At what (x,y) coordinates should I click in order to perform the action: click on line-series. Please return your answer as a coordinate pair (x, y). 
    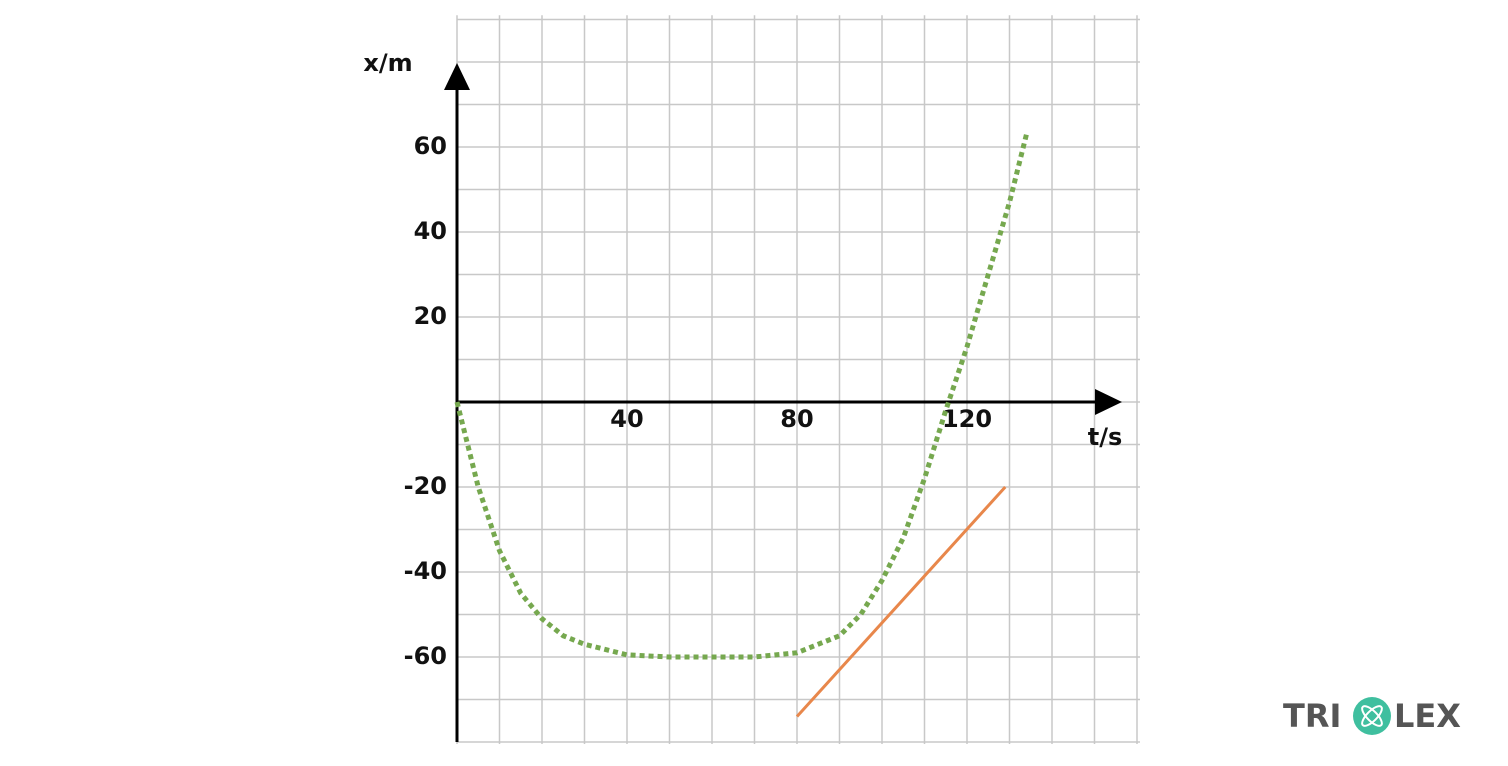
    Looking at the image, I should click on (901, 601).